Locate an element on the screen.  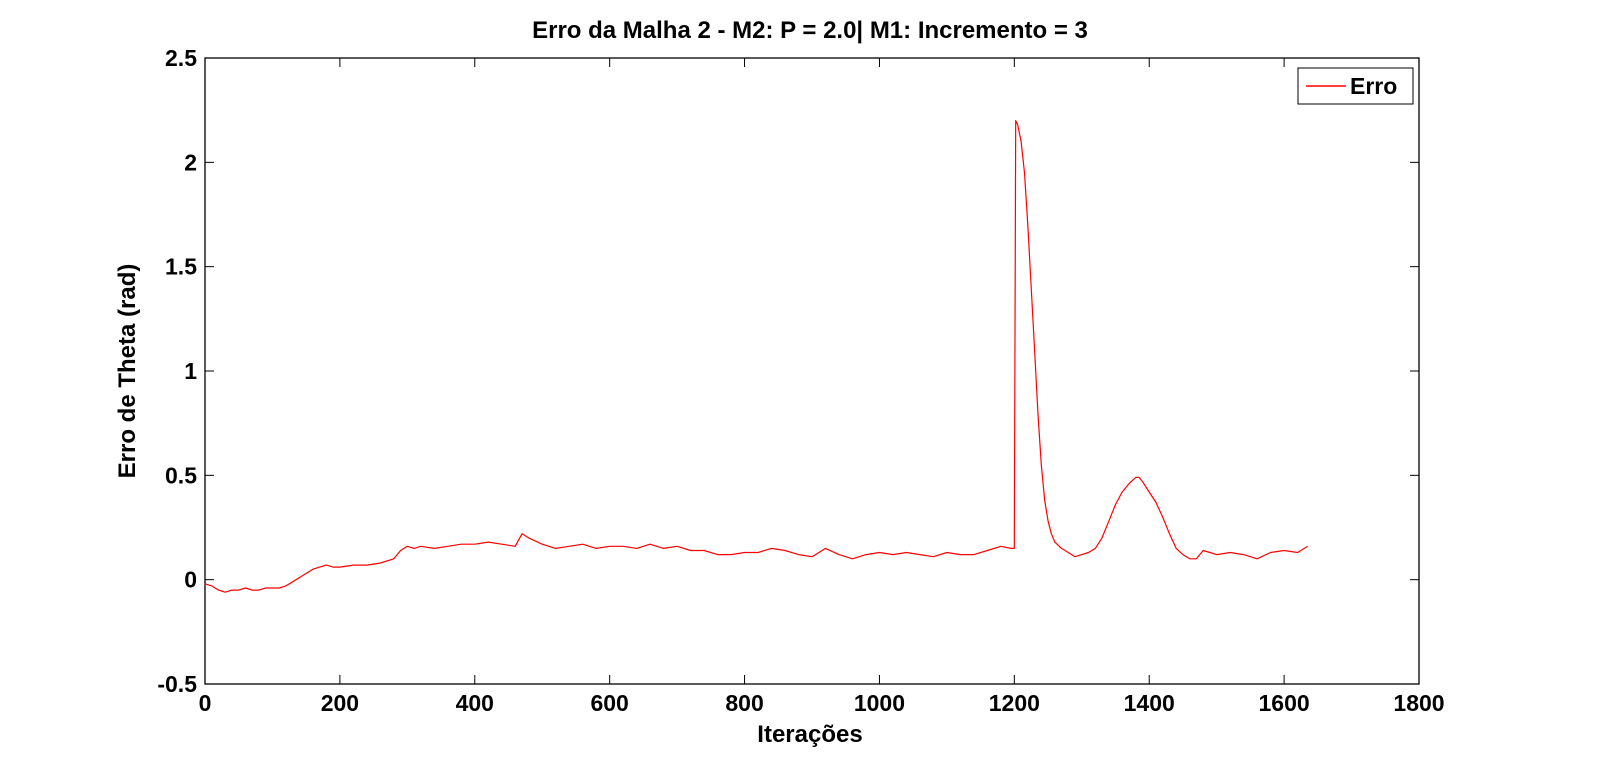
legend: Erro is located at coordinates (1355, 86).